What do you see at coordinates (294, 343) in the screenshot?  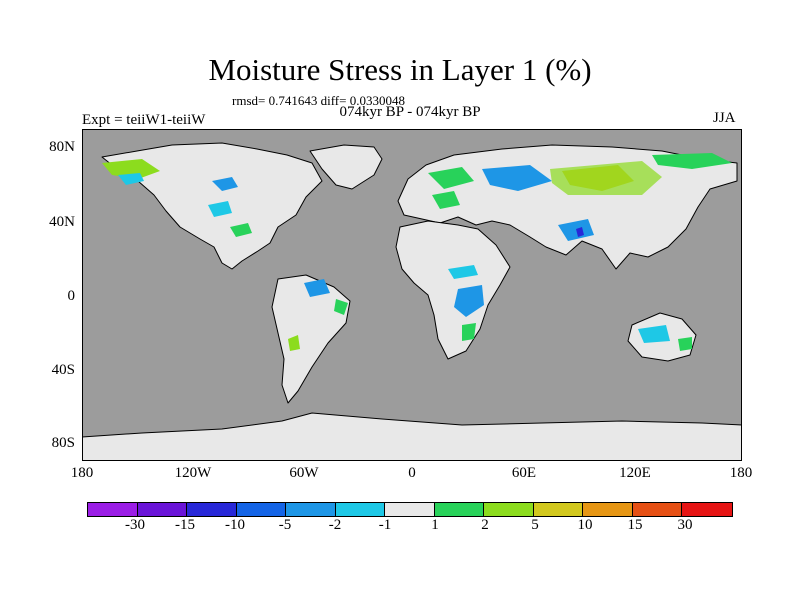 I see `anomaly-argentina-green` at bounding box center [294, 343].